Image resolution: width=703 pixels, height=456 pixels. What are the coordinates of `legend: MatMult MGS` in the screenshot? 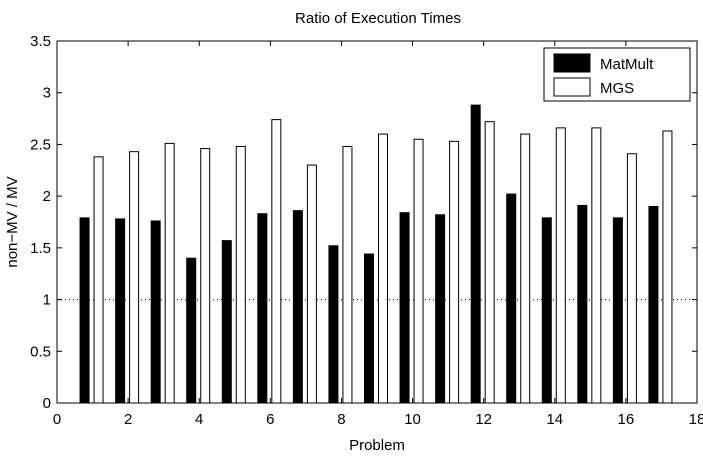 It's located at (617, 74).